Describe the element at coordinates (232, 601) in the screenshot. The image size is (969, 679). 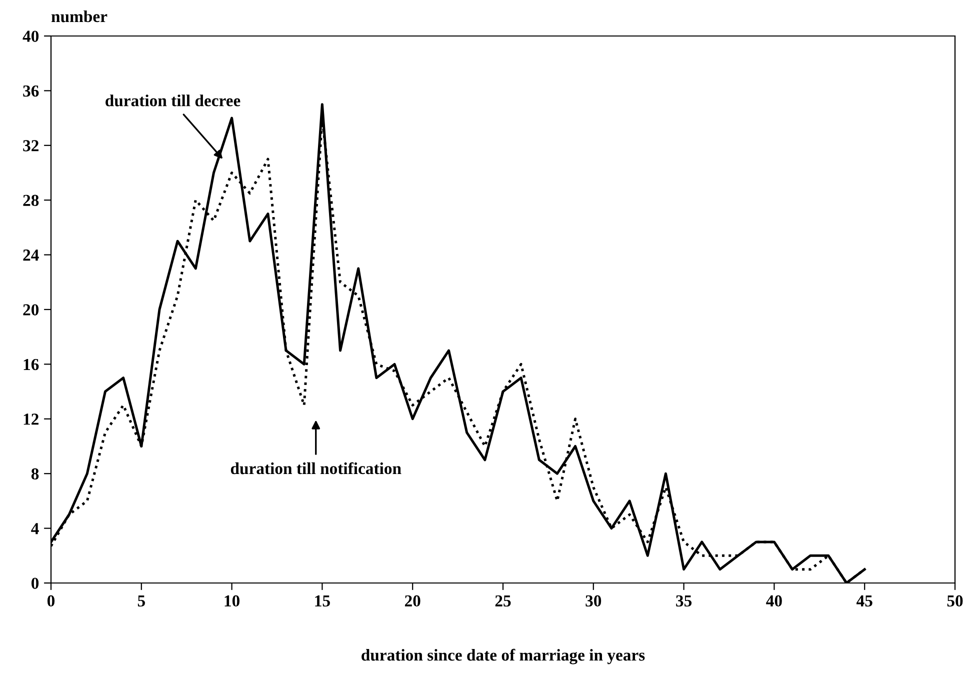
I see `x-tick-label: 10` at that location.